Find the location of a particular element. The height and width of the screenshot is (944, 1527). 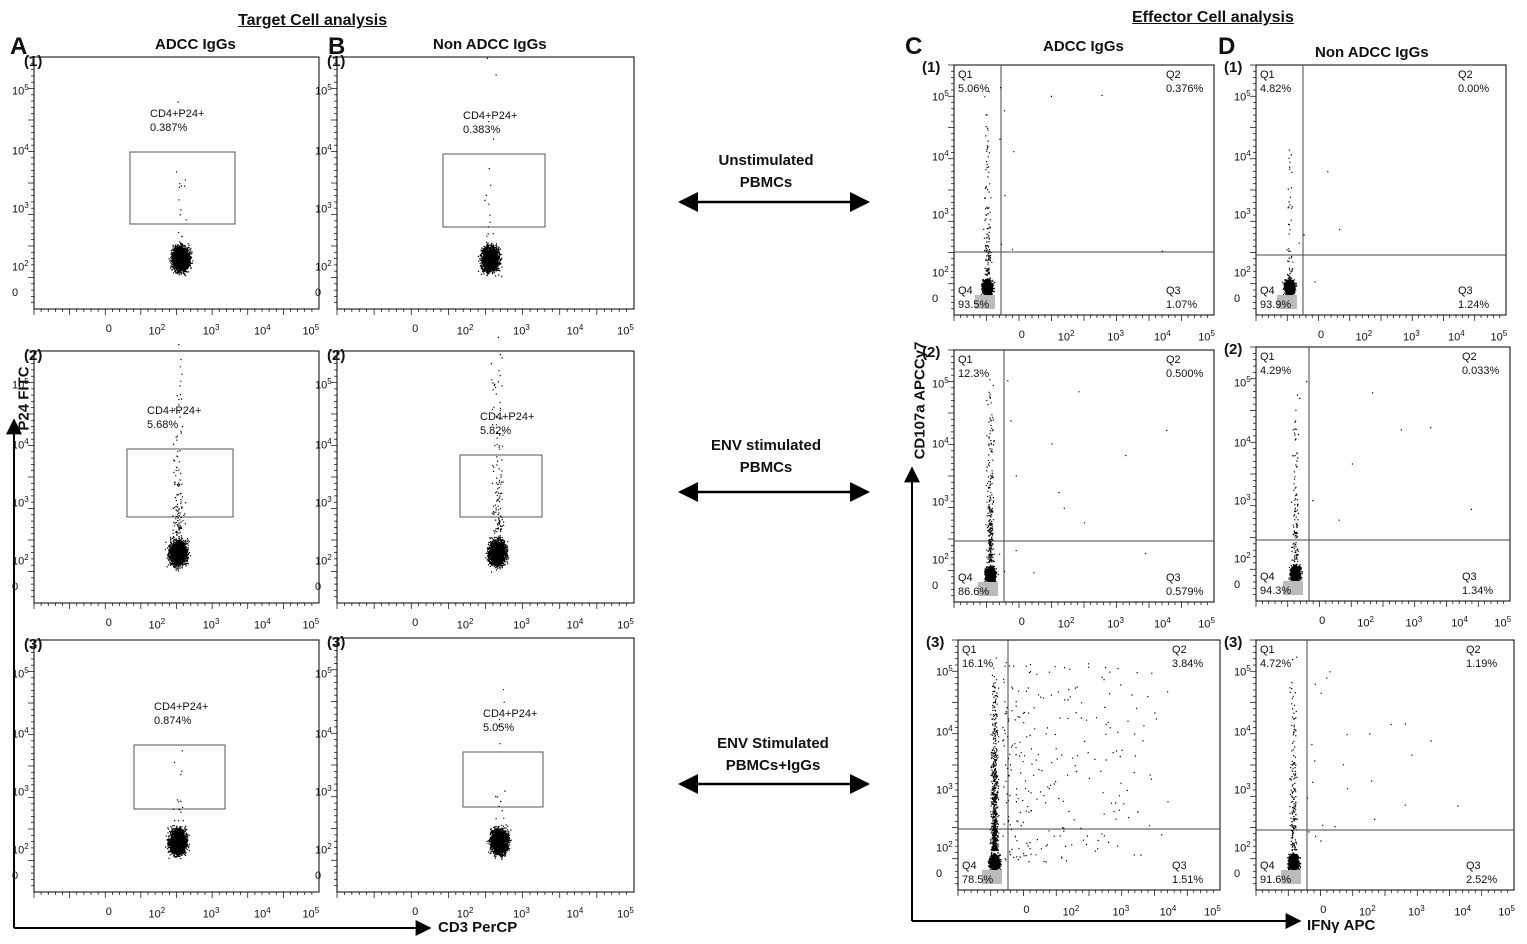

plot-b-3-ytick: 10⁴ is located at coordinates (323, 733).